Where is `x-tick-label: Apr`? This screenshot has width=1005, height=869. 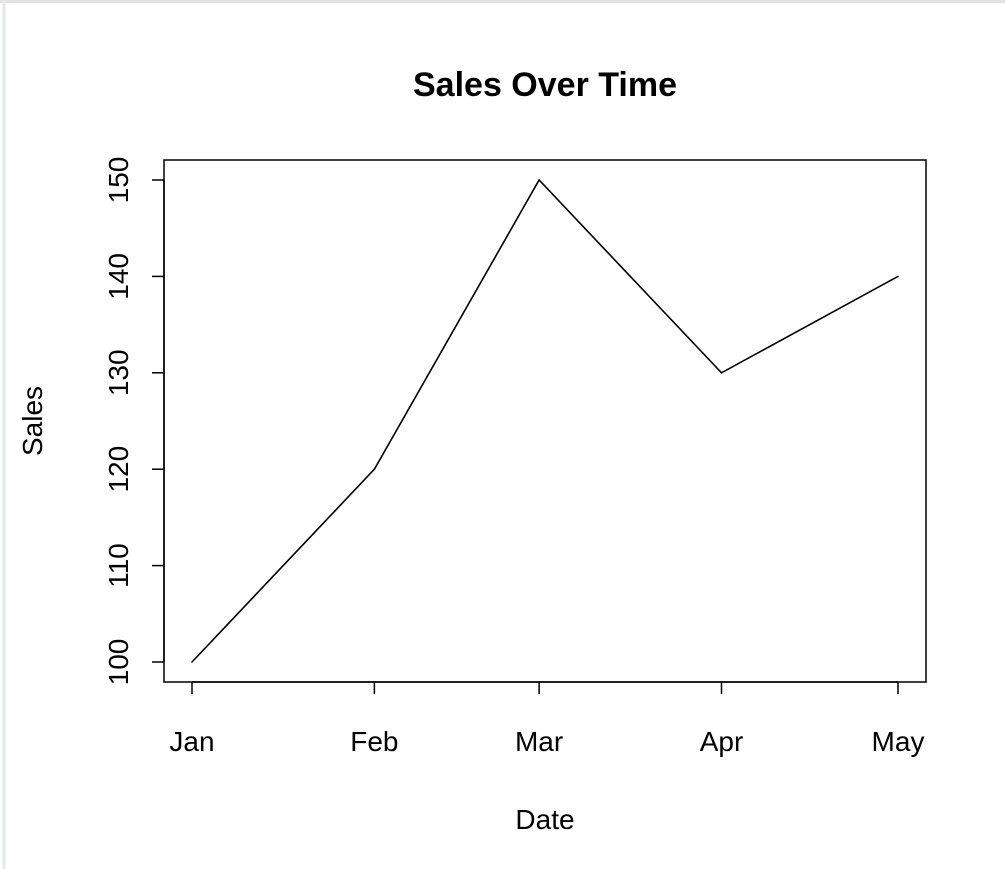 x-tick-label: Apr is located at coordinates (722, 741).